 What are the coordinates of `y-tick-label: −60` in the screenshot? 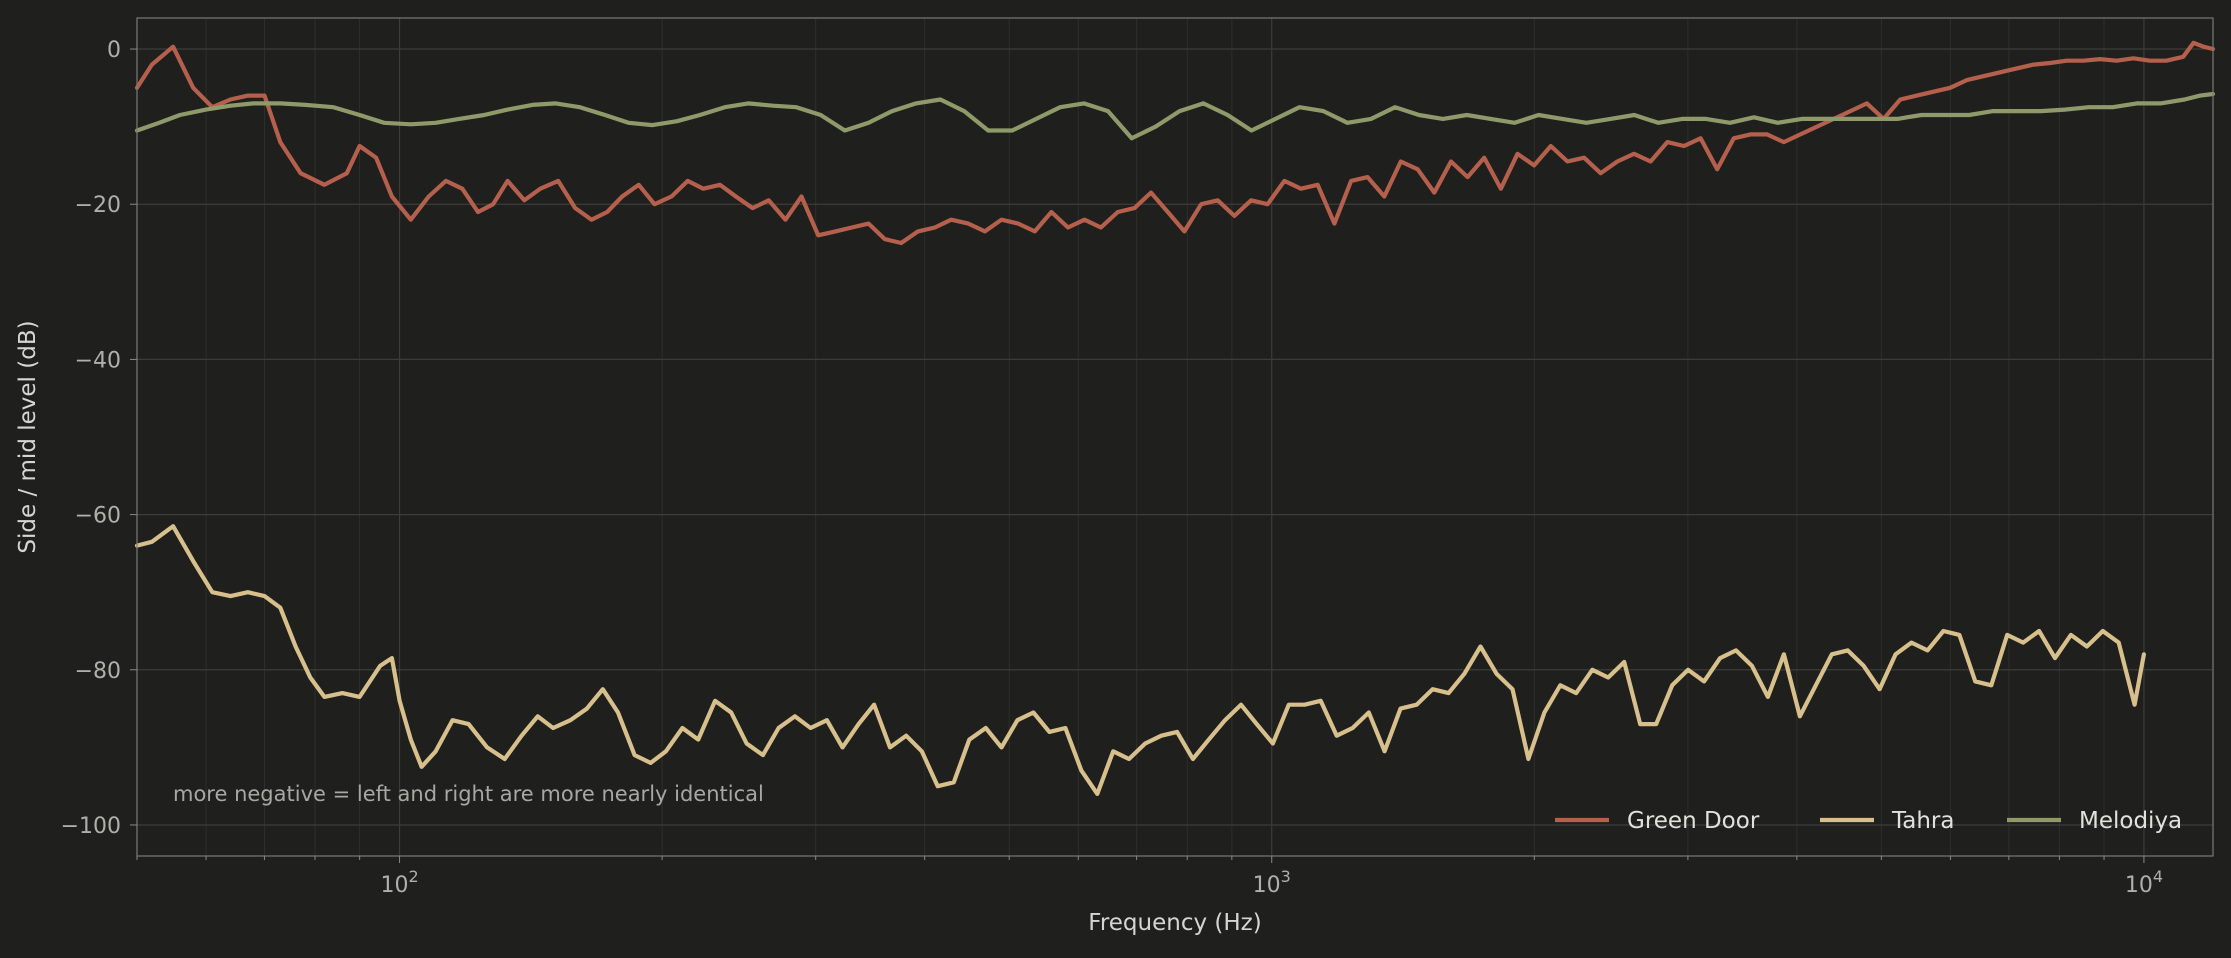 It's located at (98, 516).